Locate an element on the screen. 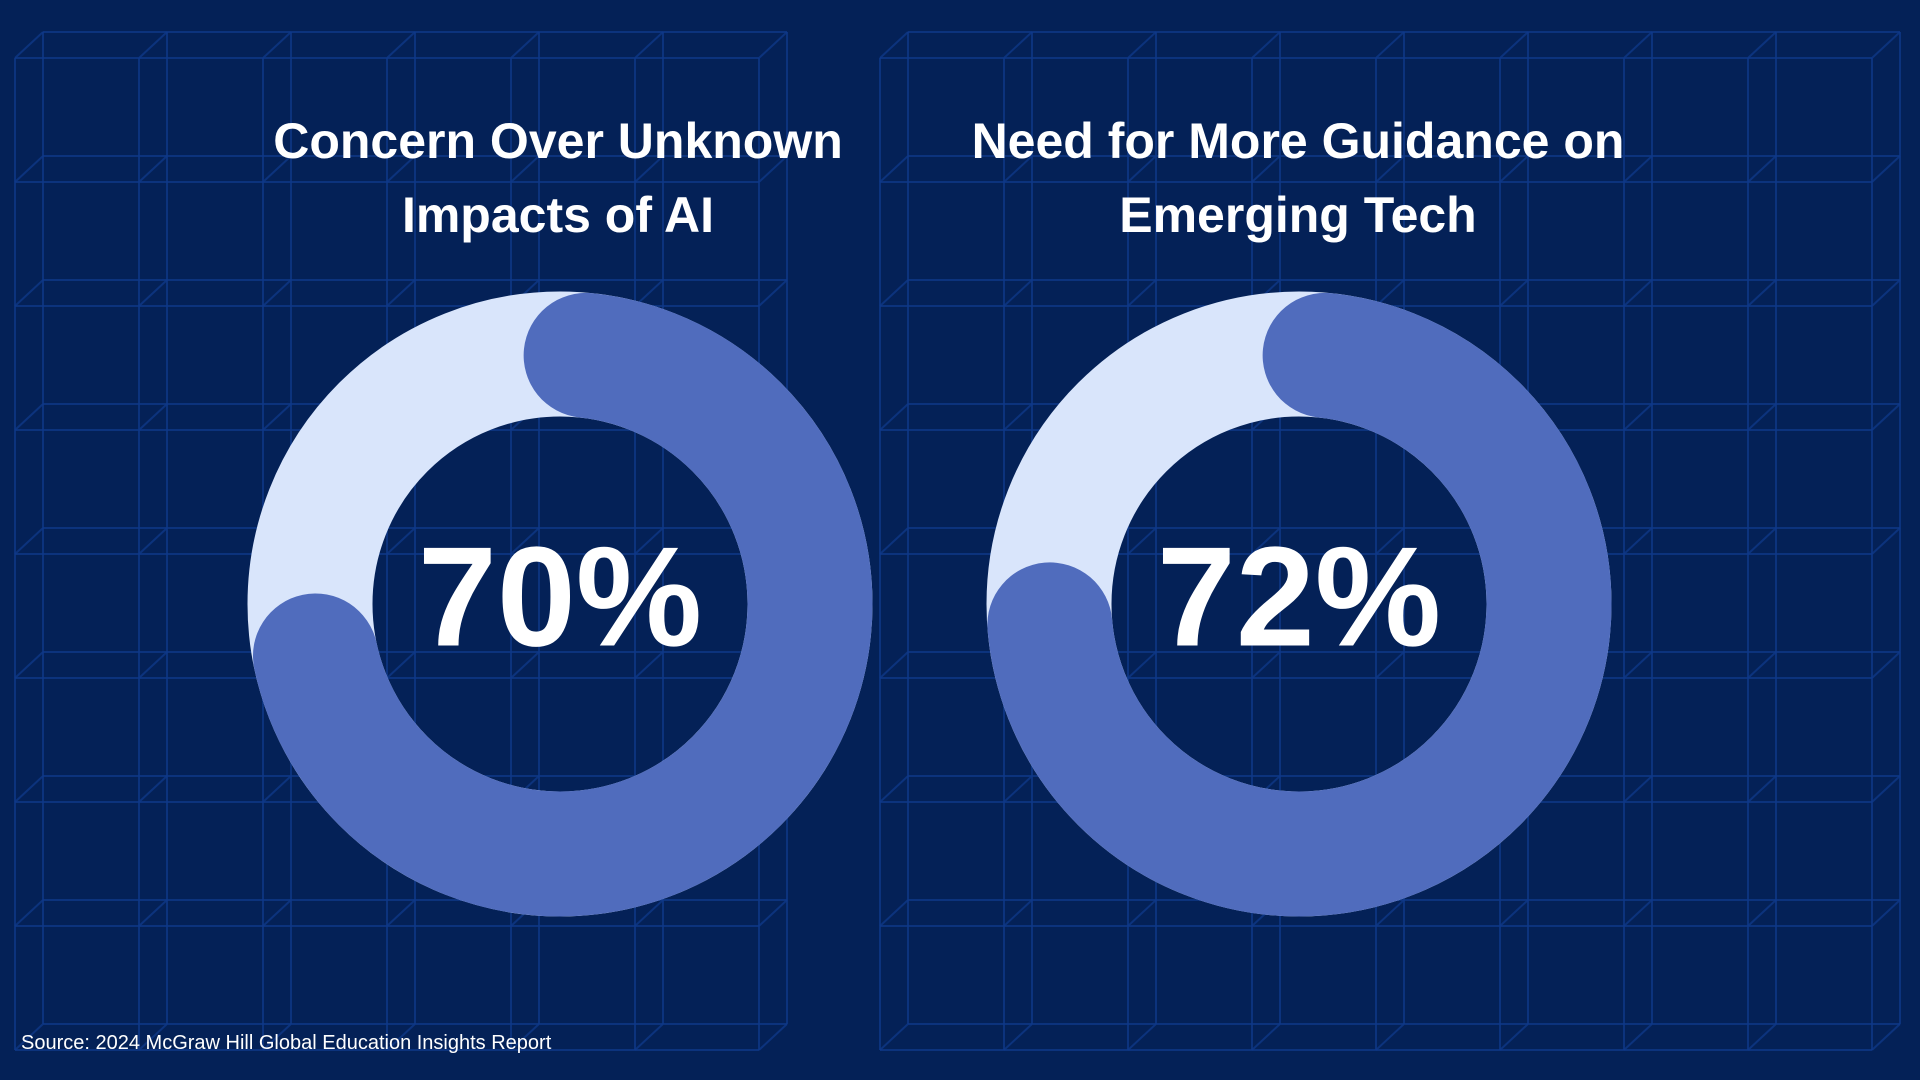 The image size is (1920, 1080). donut-value-label: 72% is located at coordinates (1299, 597).